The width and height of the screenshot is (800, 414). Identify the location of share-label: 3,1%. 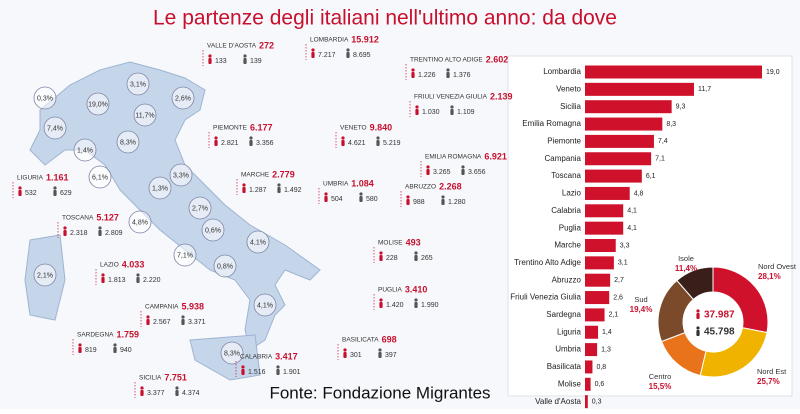
(138, 84).